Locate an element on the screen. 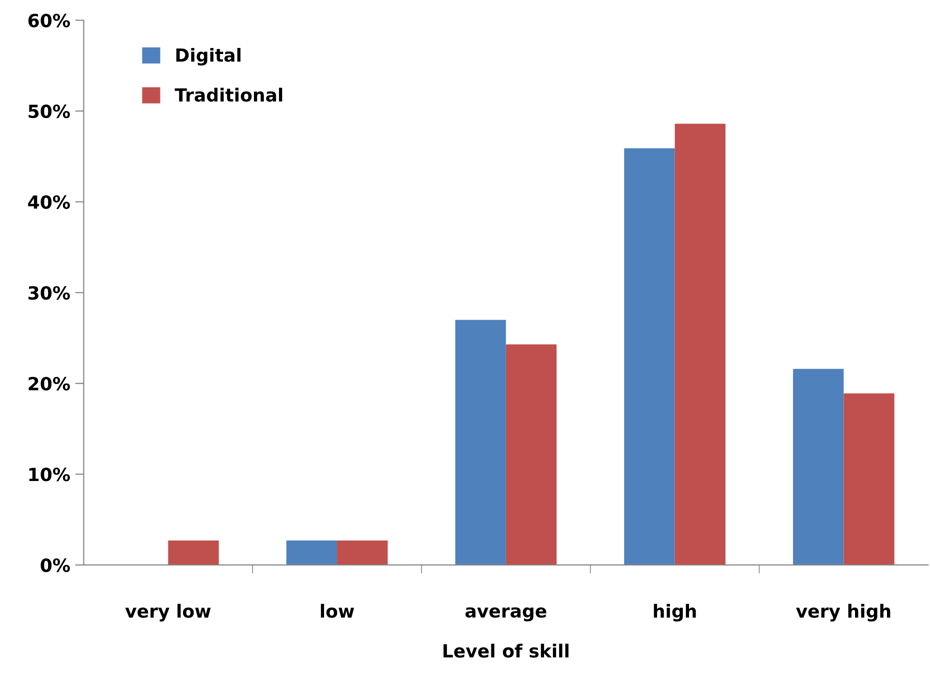  y-tick-label: 0% is located at coordinates (55, 565).